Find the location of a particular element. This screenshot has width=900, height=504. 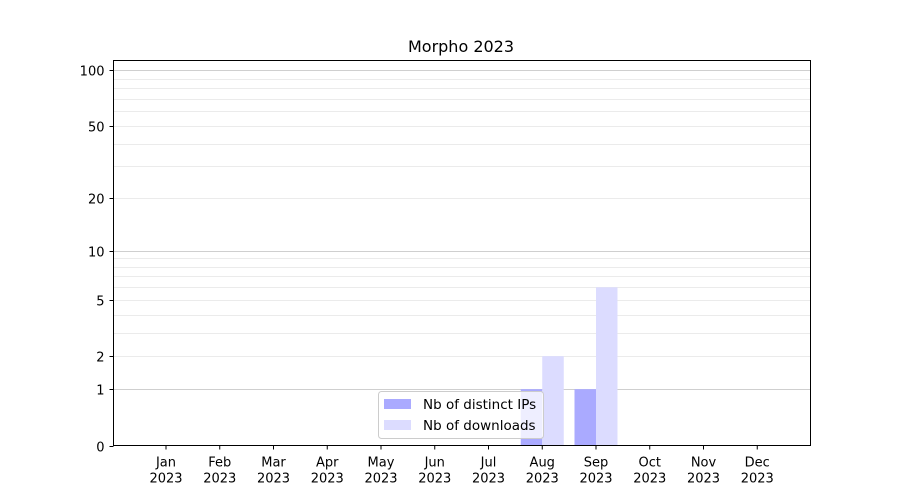

x-tick-label: Jun is located at coordinates (434, 463).